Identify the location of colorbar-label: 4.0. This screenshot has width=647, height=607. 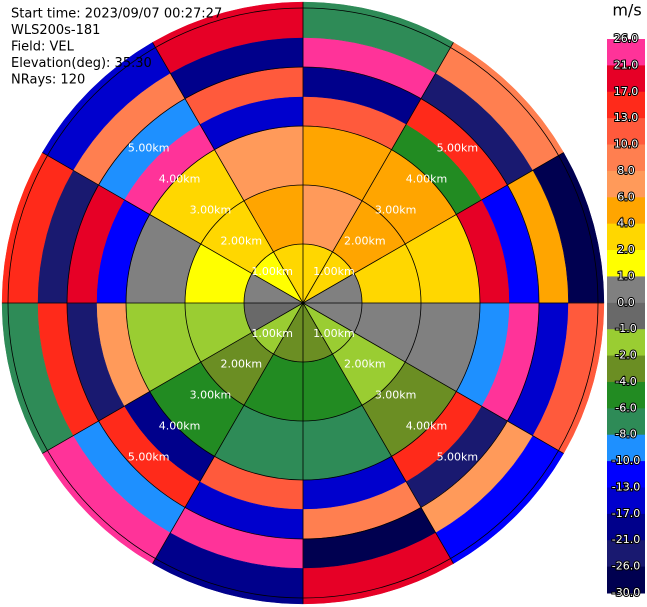
(626, 223).